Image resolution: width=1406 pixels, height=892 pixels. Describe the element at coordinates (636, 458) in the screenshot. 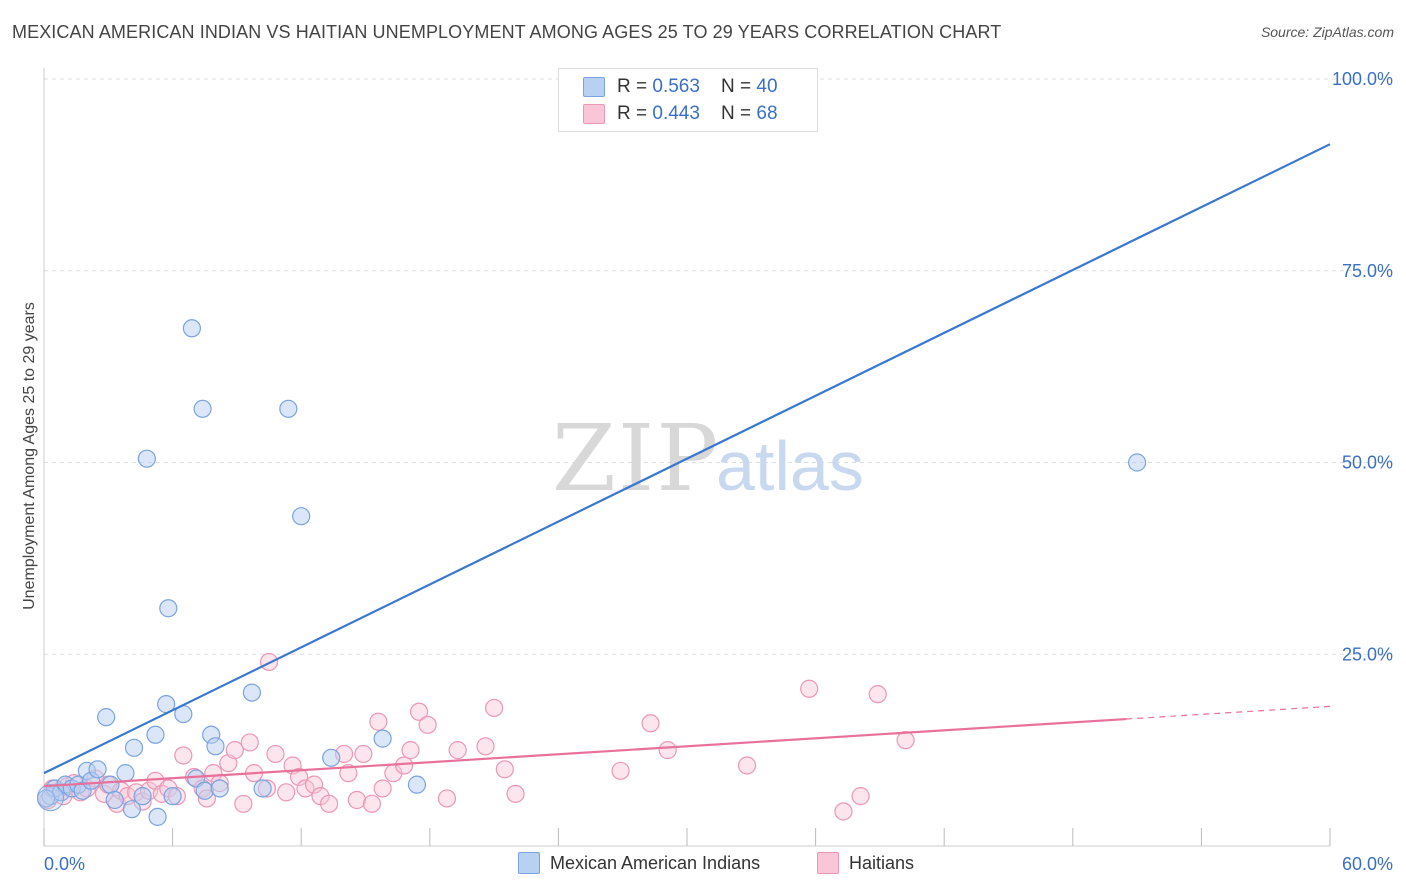

I see `watermark-zip: ZIP` at that location.